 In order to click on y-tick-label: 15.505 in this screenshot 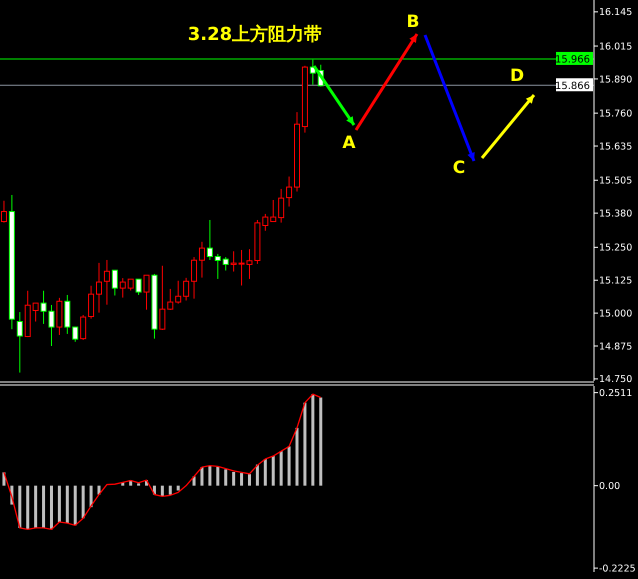, I will do `click(615, 181)`.